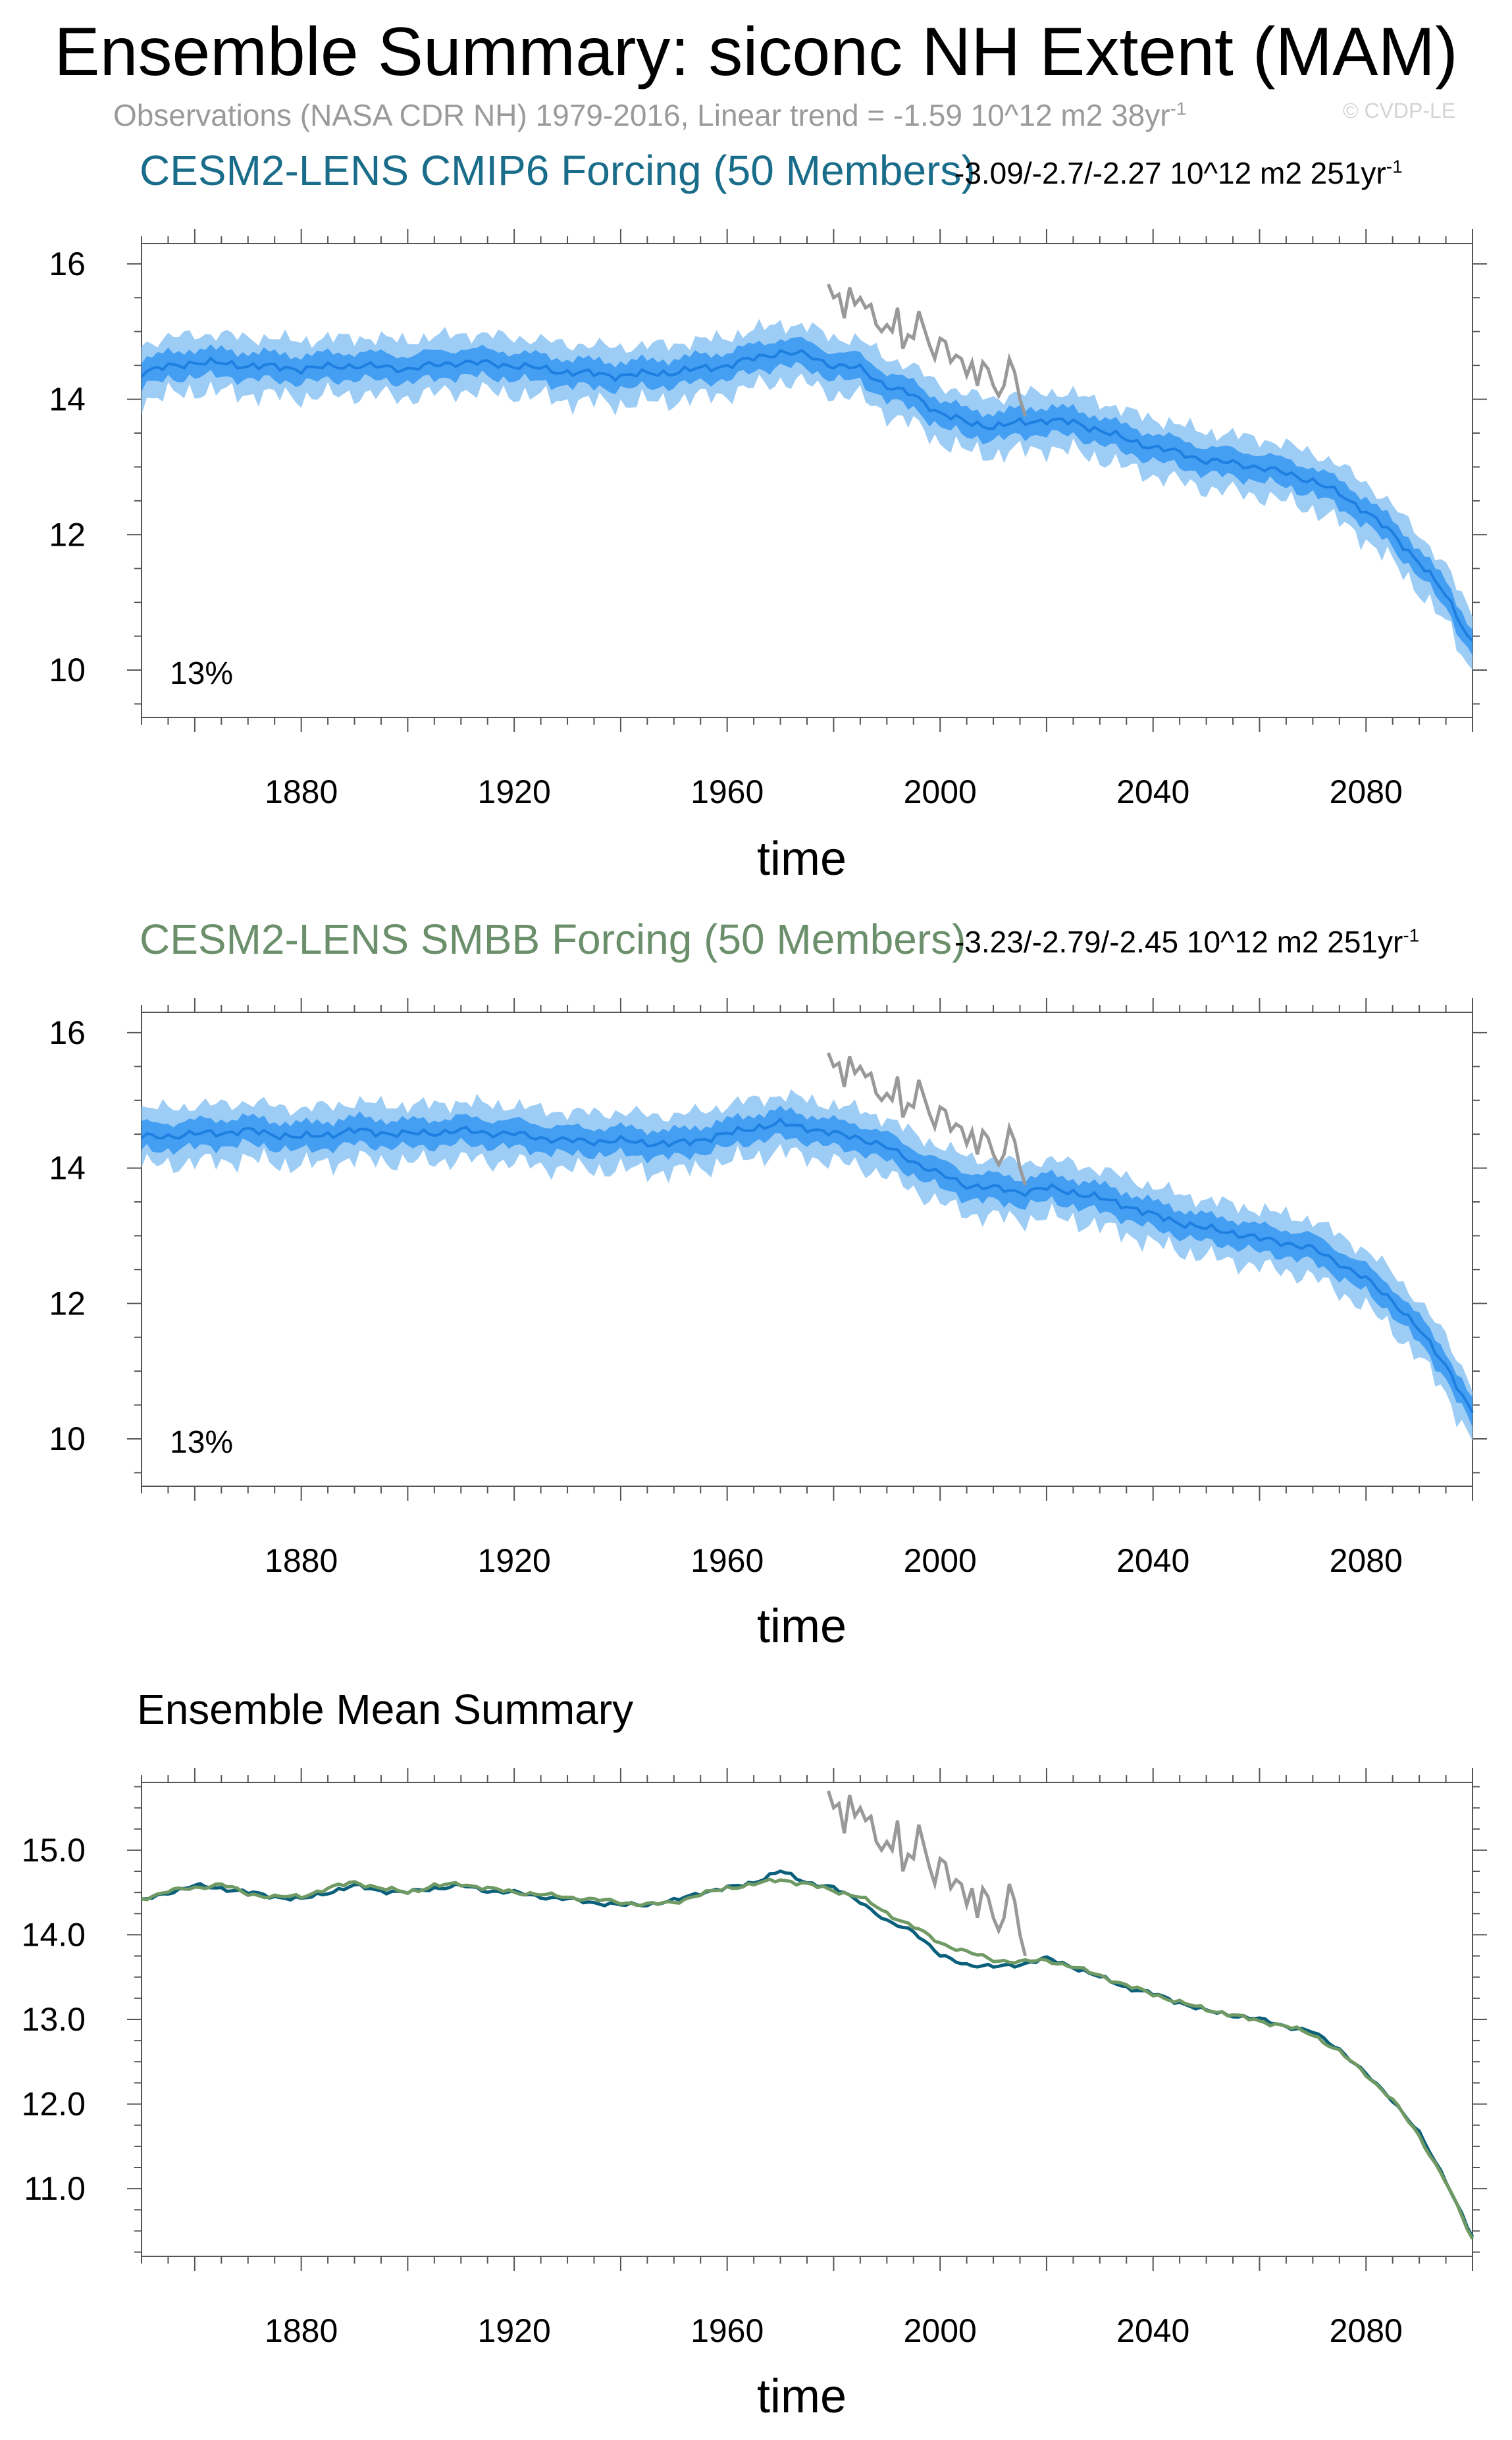 This screenshot has width=1512, height=2440. I want to click on y-tick-label: 14.0, so click(54, 1934).